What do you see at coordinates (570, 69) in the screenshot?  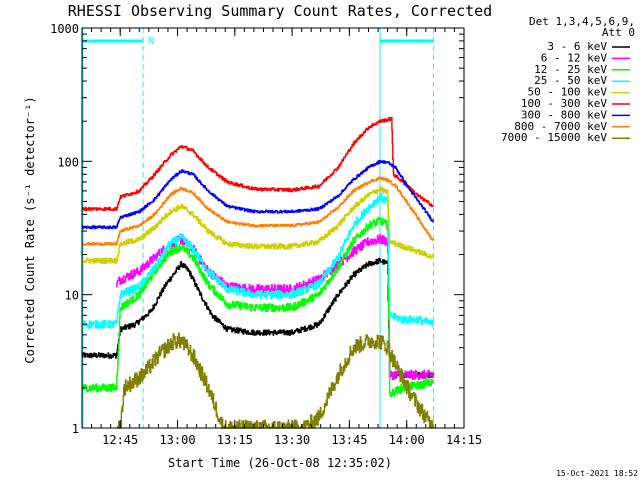 I see `legend-entry-label: 12 - 25 keV` at bounding box center [570, 69].